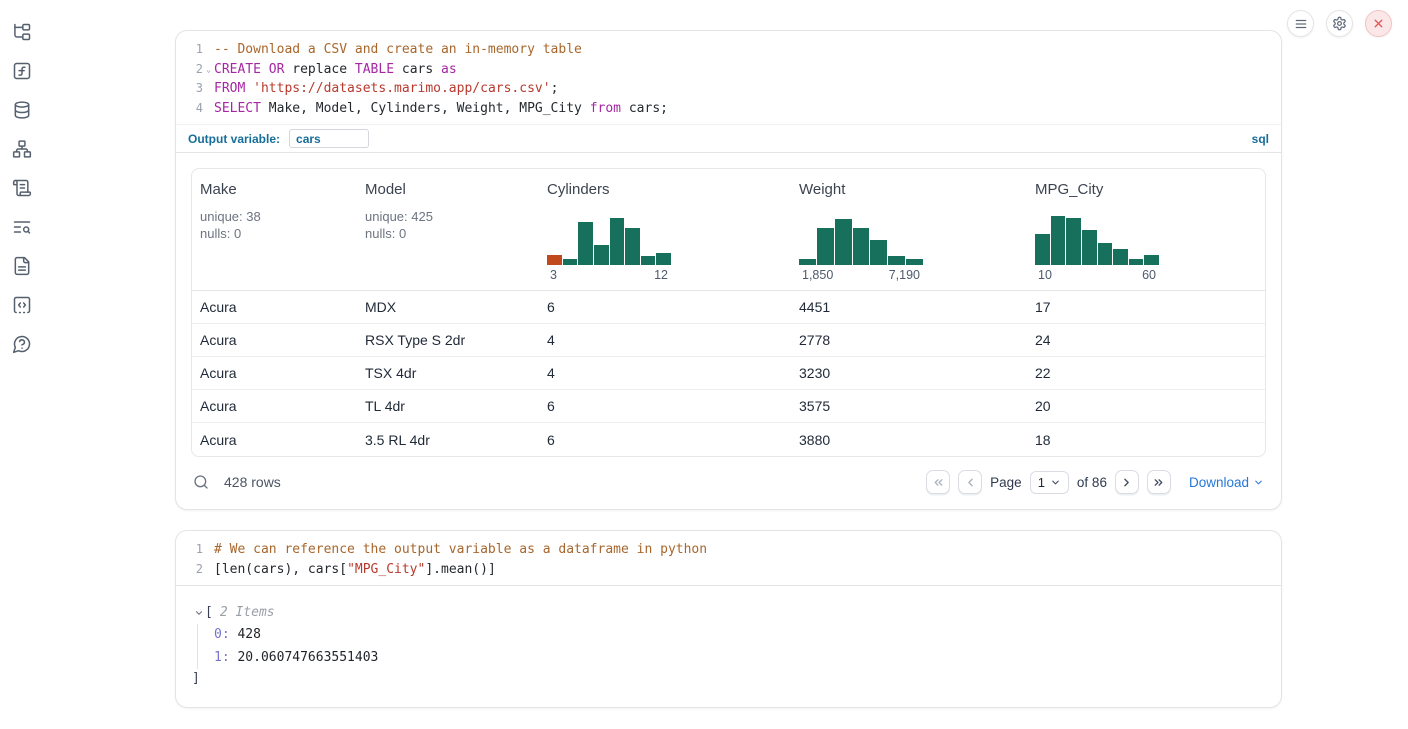  I want to click on sidebar-item-snippets, so click(22, 305).